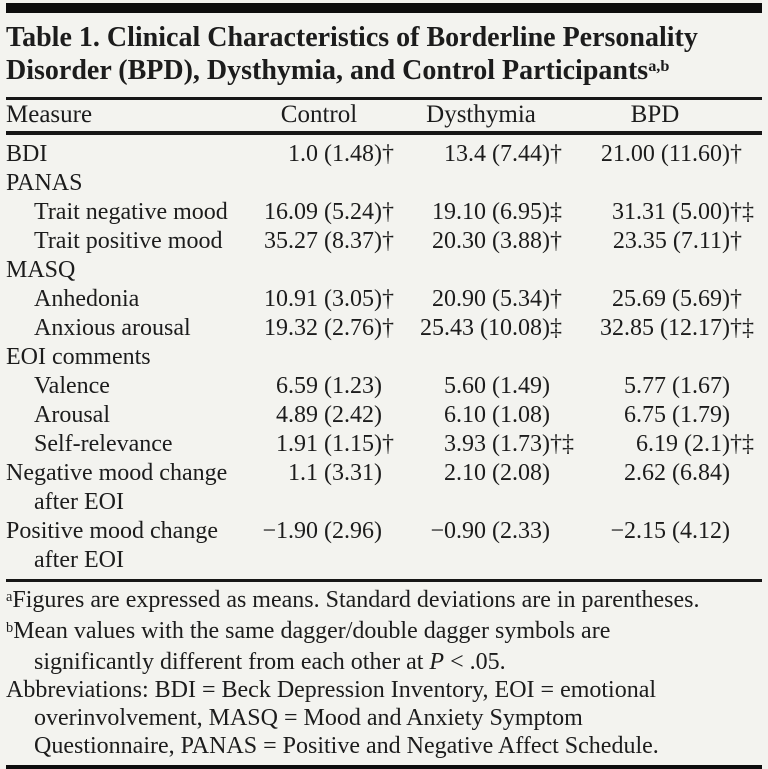 The height and width of the screenshot is (769, 768). Describe the element at coordinates (87, 299) in the screenshot. I see `row-label: Anhedonia` at that location.